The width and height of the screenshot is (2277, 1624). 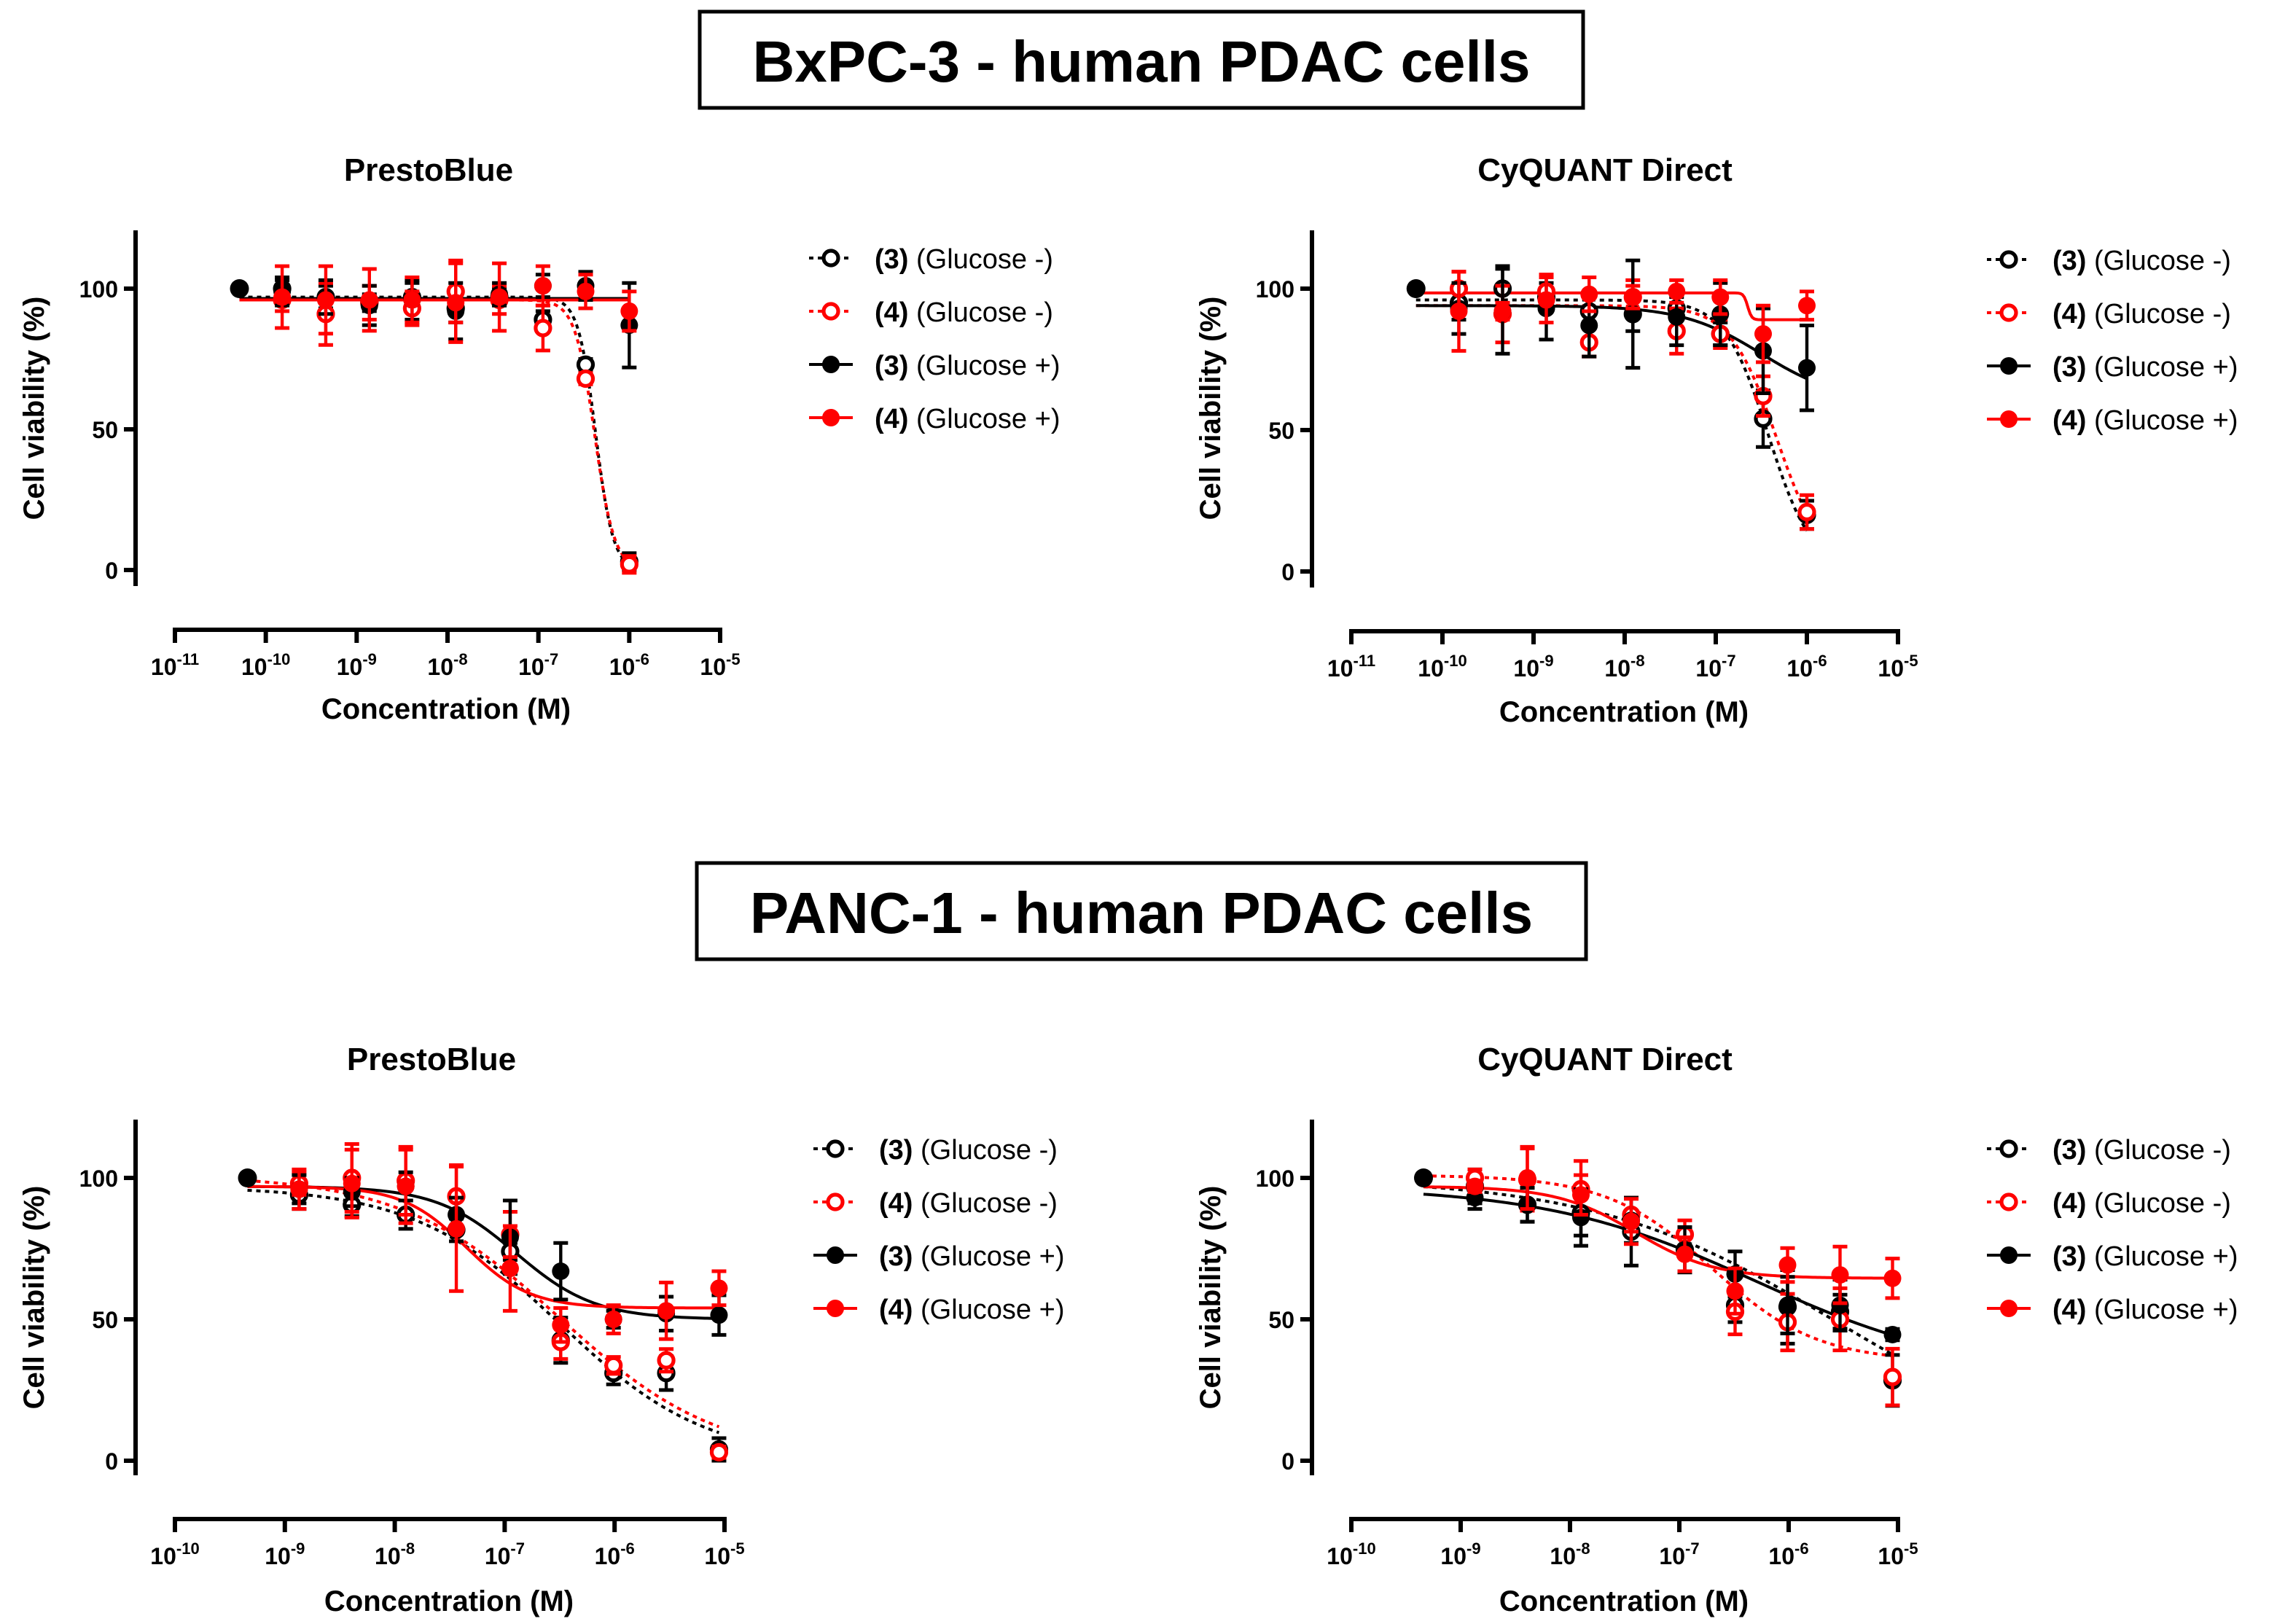 I want to click on legend-label: (4) (Glucose +), so click(x=2146, y=1310).